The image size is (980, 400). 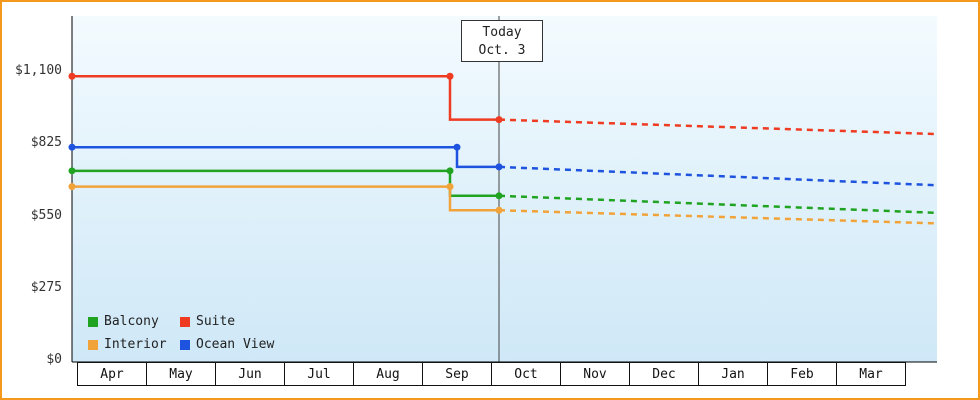 I want to click on month-cell-nov: Nov, so click(x=595, y=374).